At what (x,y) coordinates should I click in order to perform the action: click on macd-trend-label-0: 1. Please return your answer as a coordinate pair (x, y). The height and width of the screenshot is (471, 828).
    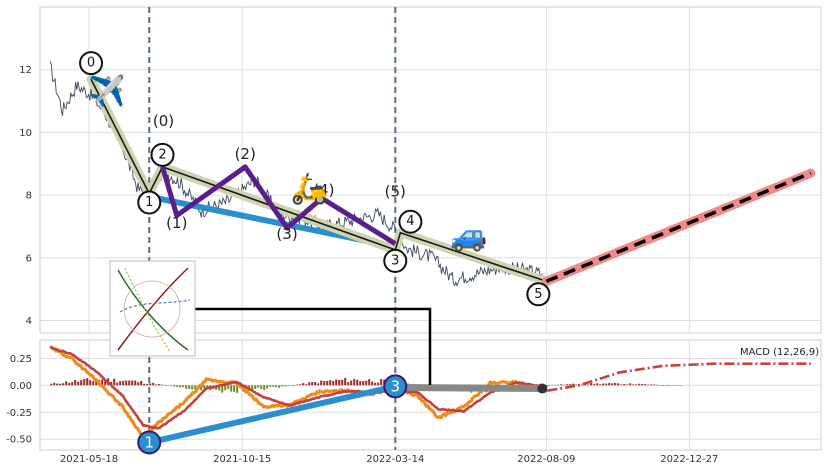
    Looking at the image, I should click on (149, 442).